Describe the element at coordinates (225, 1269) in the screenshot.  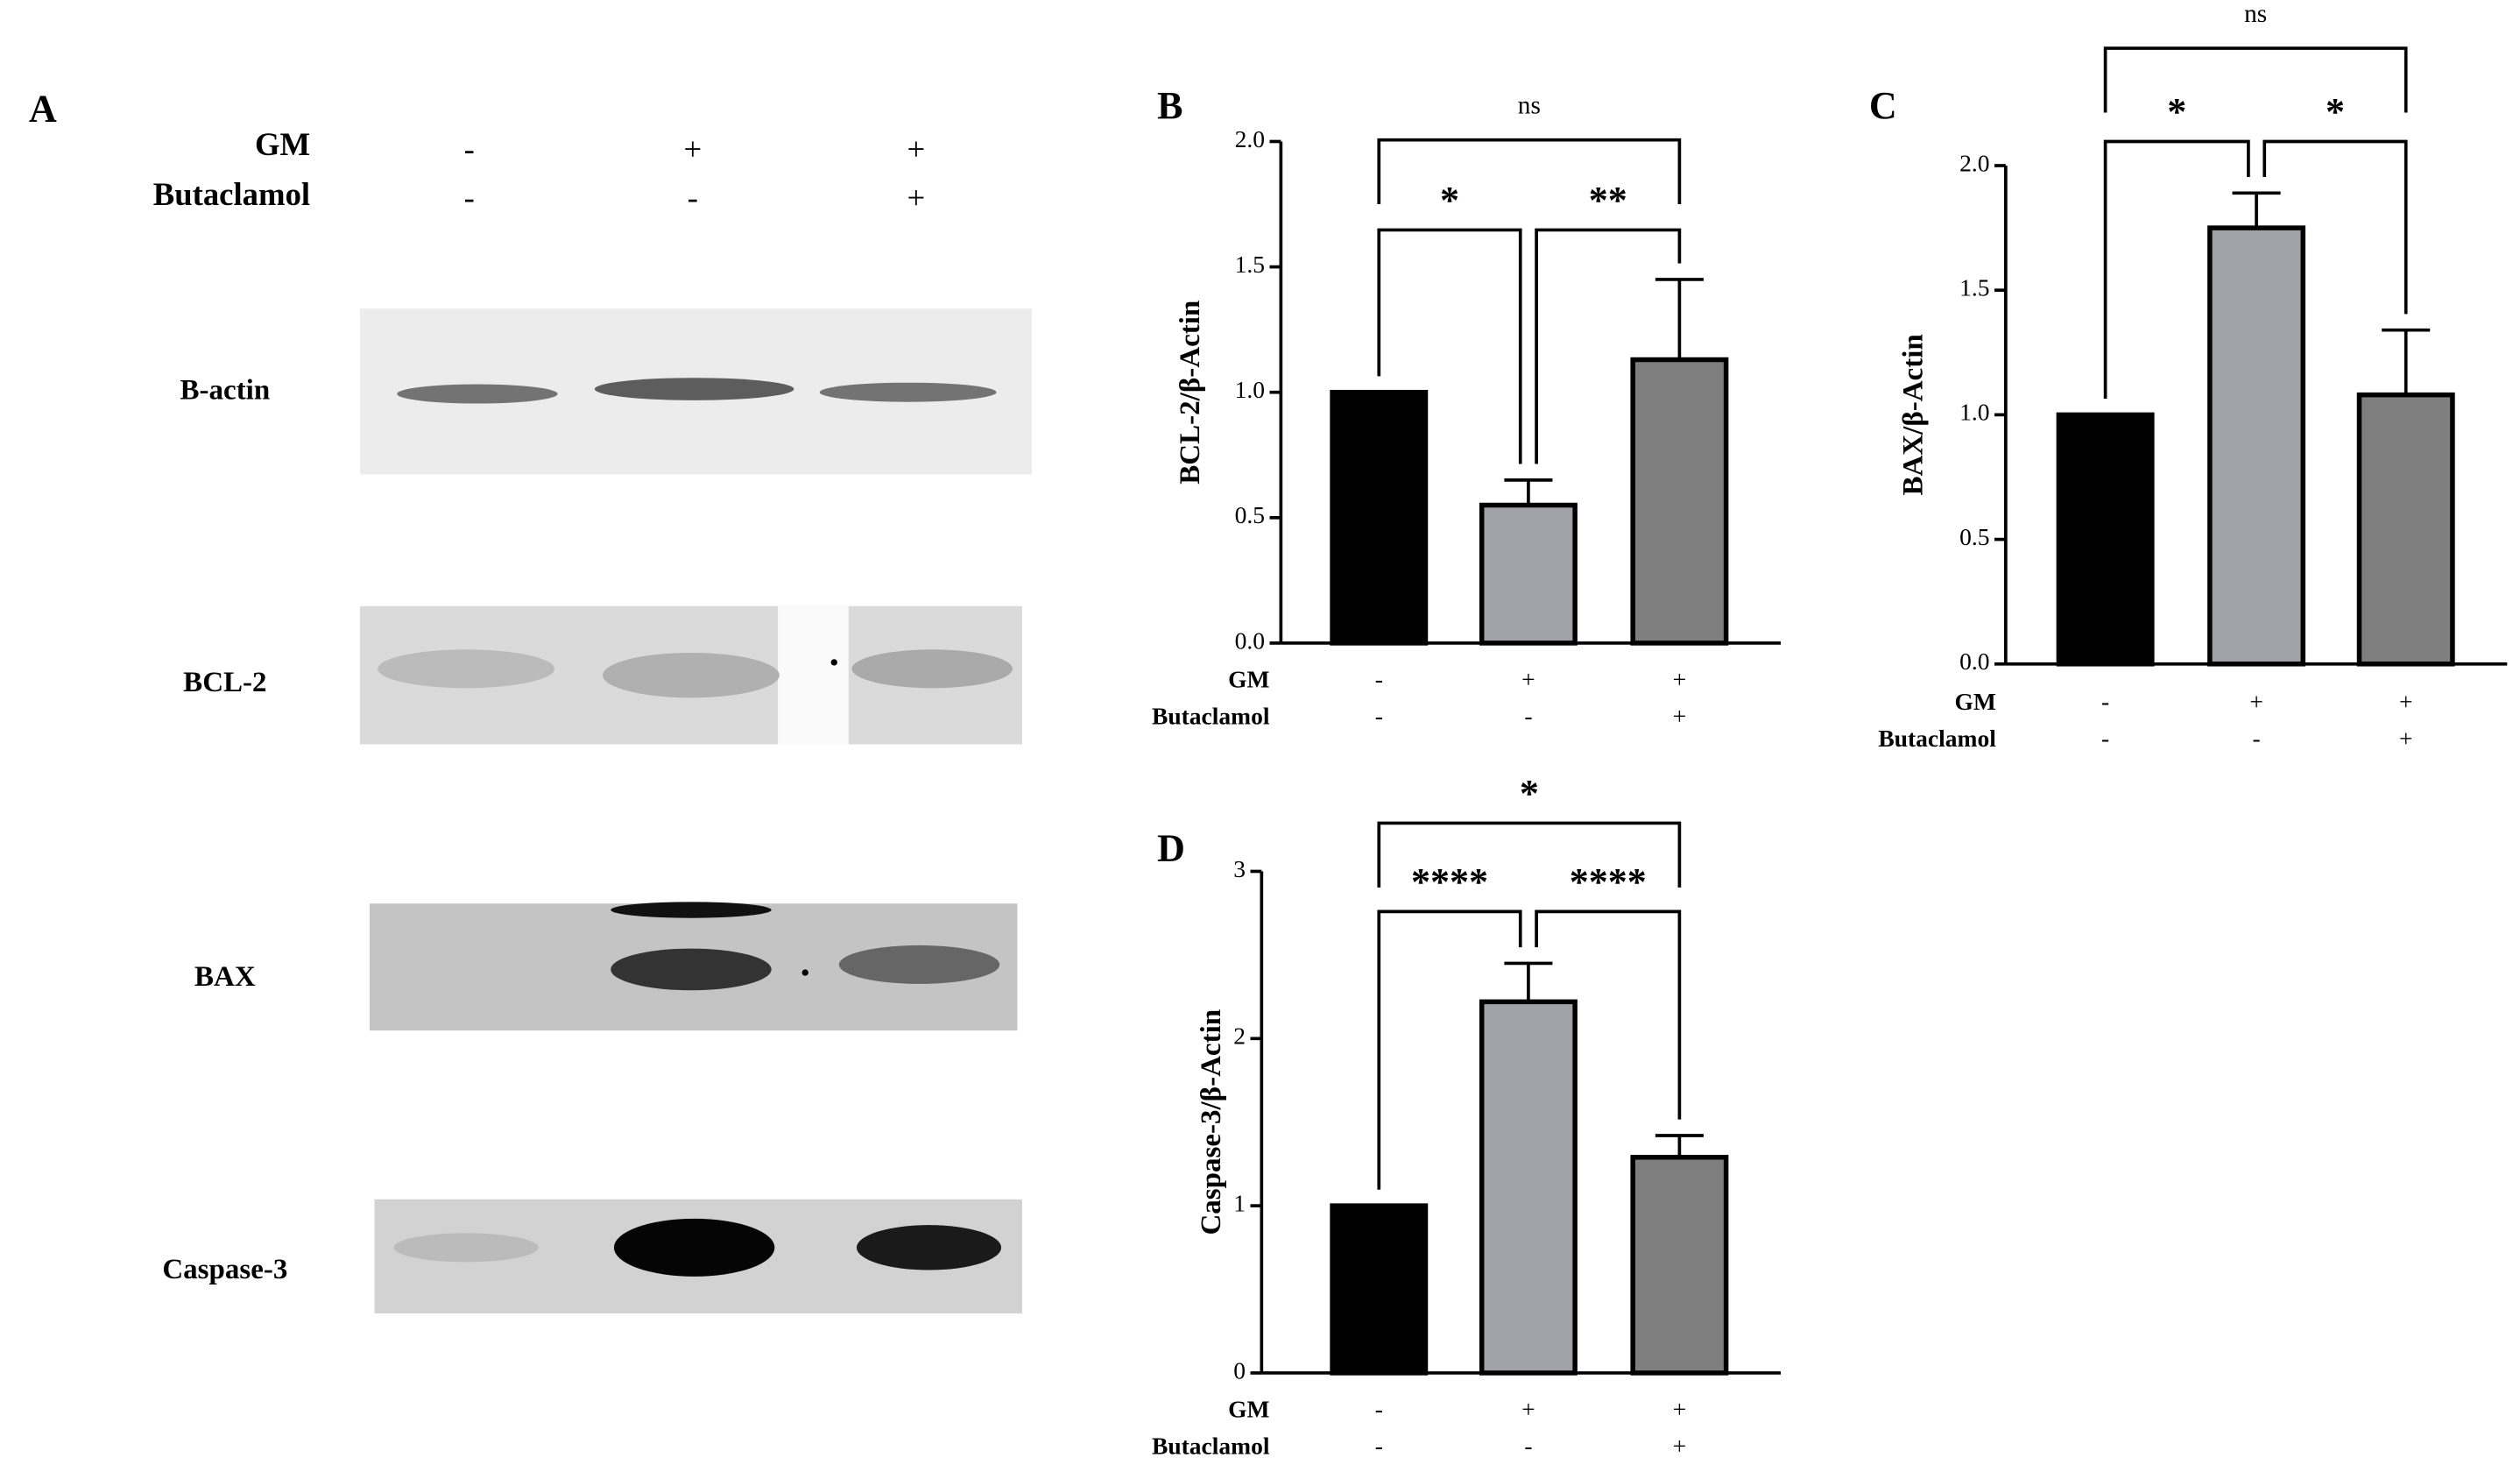
I see `blot-row-label: Caspase-3` at that location.